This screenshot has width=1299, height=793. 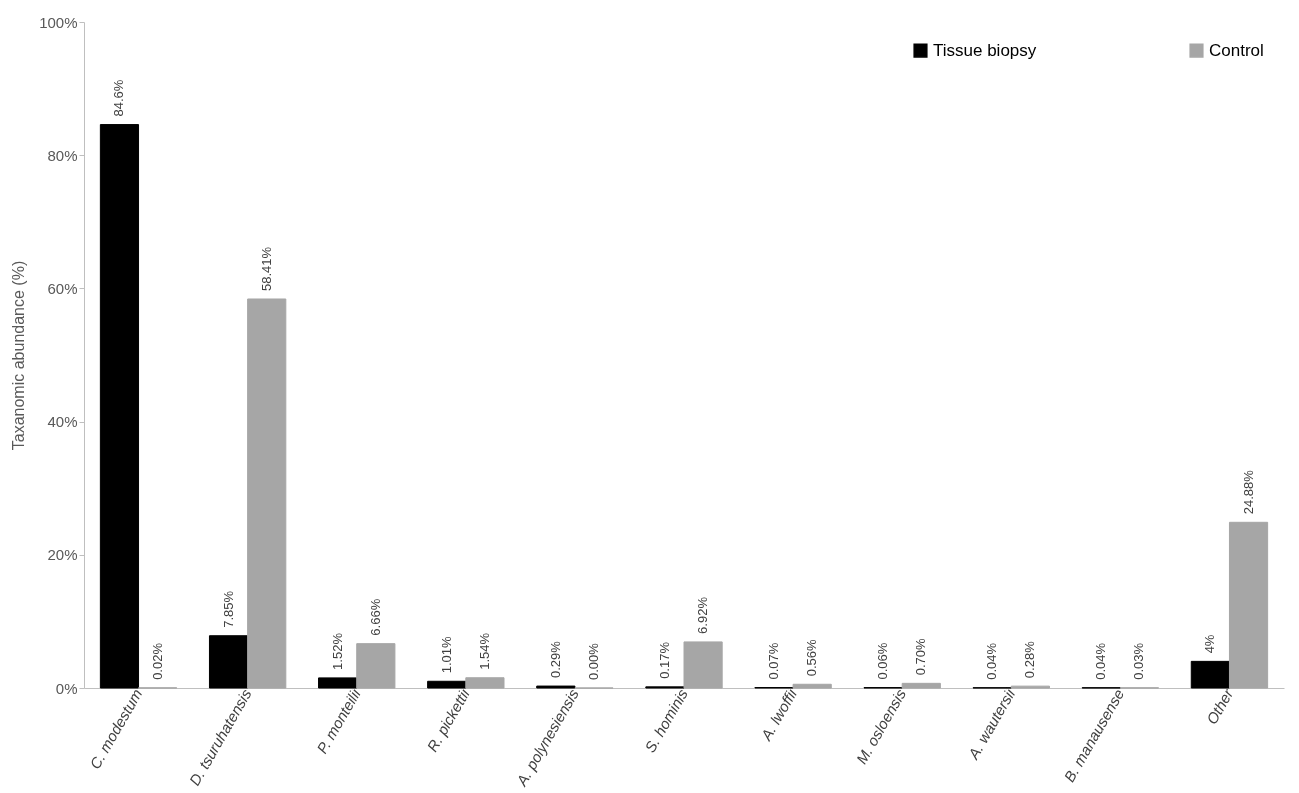 I want to click on y-tick-label: 100%, so click(x=58, y=22).